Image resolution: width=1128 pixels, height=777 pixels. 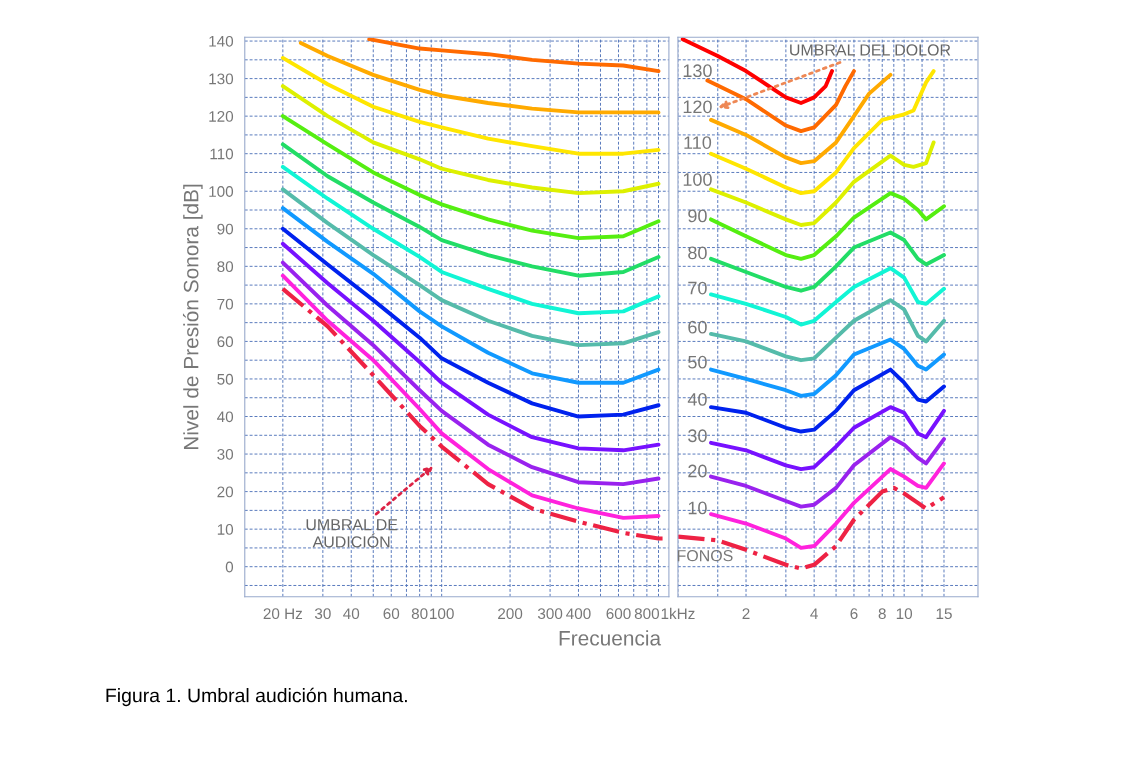 I want to click on y-tick-label: 10, so click(x=225, y=529).